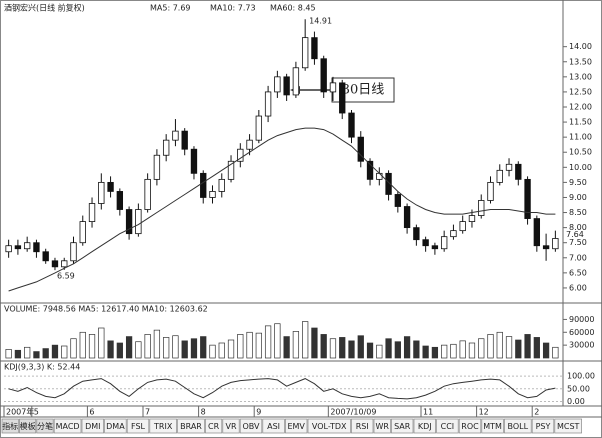  What do you see at coordinates (581, 376) in the screenshot?
I see `kdj-tick-label: 100.00` at bounding box center [581, 376].